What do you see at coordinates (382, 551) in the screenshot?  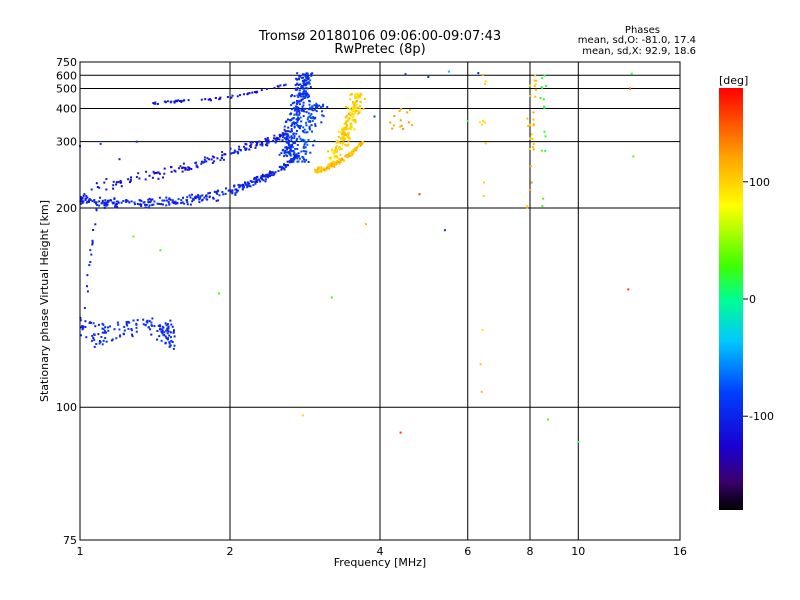 I see `x-ticks: 1 2 4 6 8 10 16` at bounding box center [382, 551].